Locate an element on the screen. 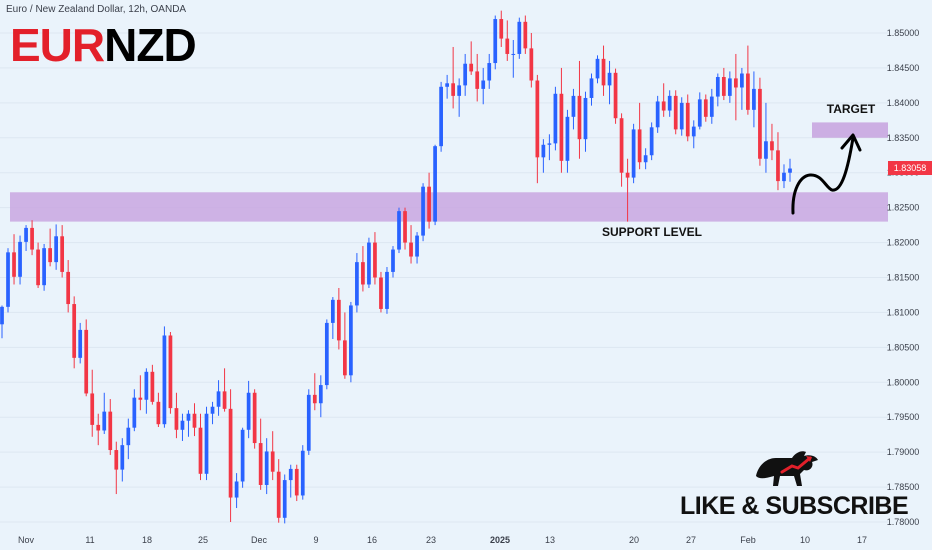  time-tick-label: 2025 is located at coordinates (500, 540).